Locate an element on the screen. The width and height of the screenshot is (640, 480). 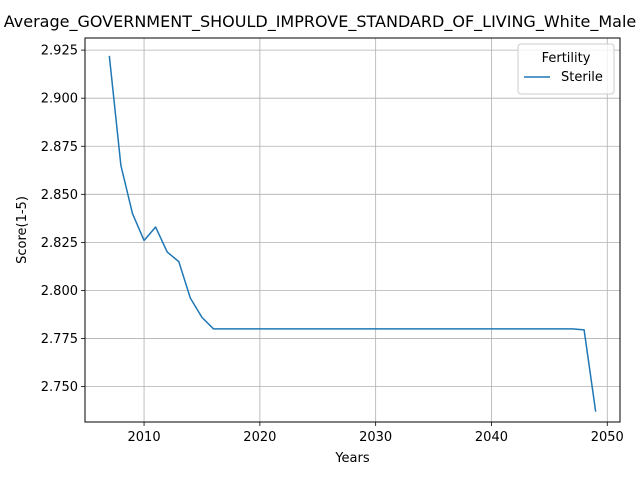
y-tick-label: 2.775 is located at coordinates (59, 339).